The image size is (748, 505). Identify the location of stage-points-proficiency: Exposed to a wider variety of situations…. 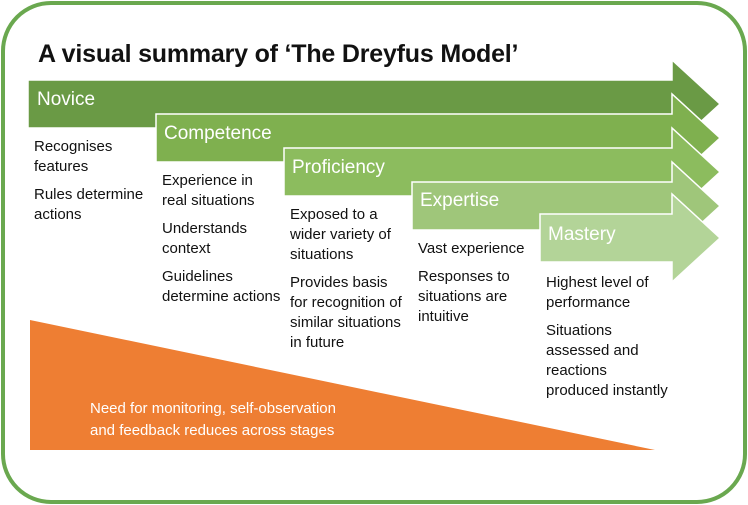
(349, 283).